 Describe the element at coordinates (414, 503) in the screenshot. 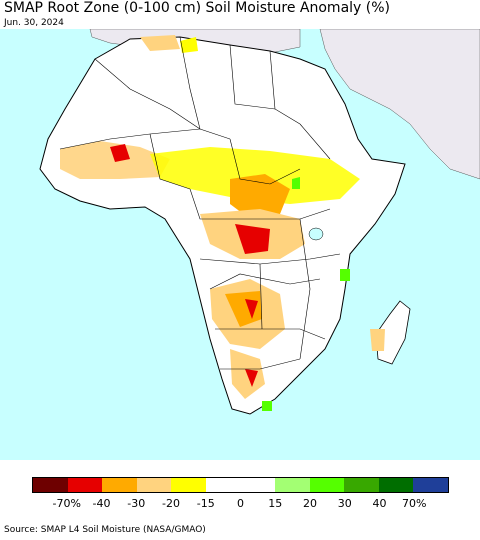

I see `legend-tick-label: 70%` at that location.